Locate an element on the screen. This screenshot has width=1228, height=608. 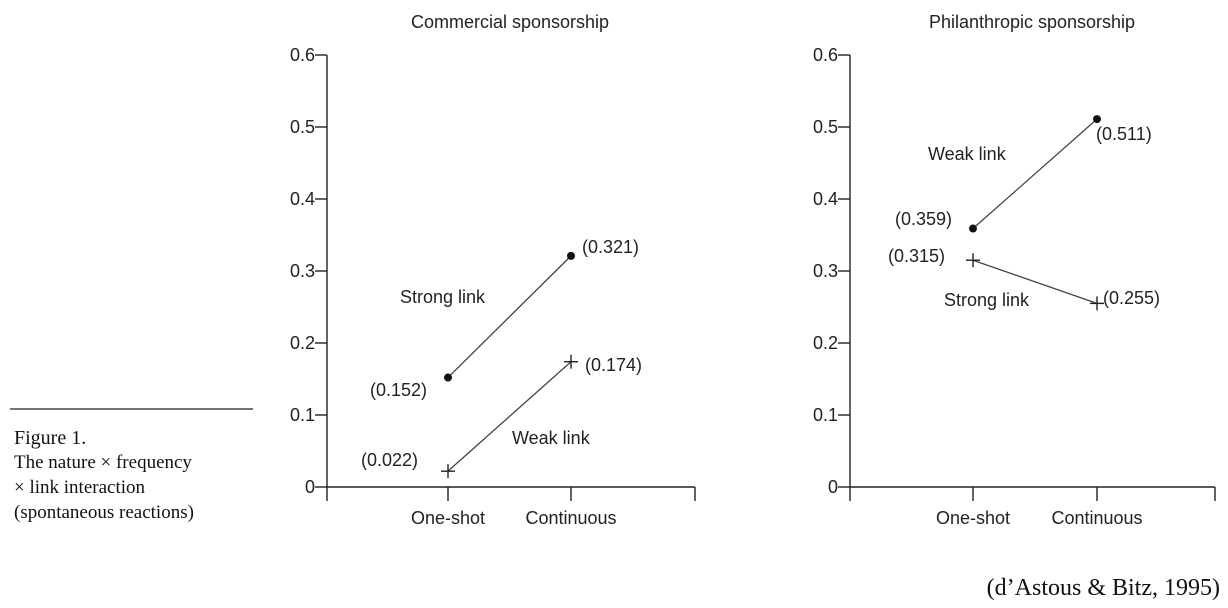
data-label-strong-continuous: (0.255) is located at coordinates (1131, 298).